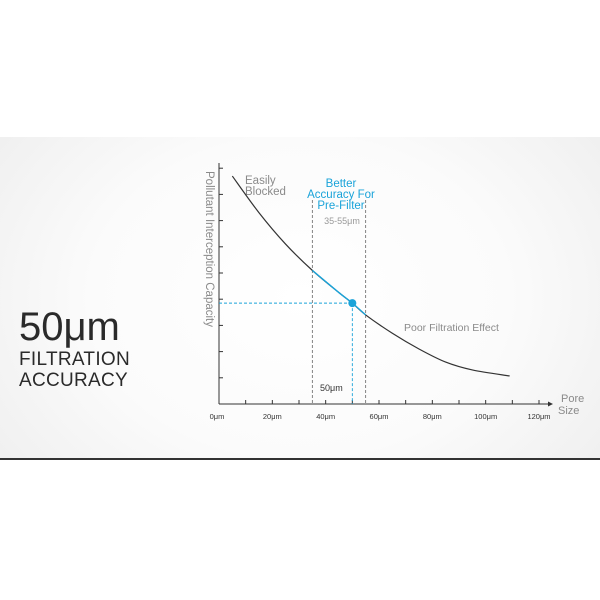 The image size is (600, 600). I want to click on headline: 50μm FILTRATION ACCURACY, so click(74, 348).